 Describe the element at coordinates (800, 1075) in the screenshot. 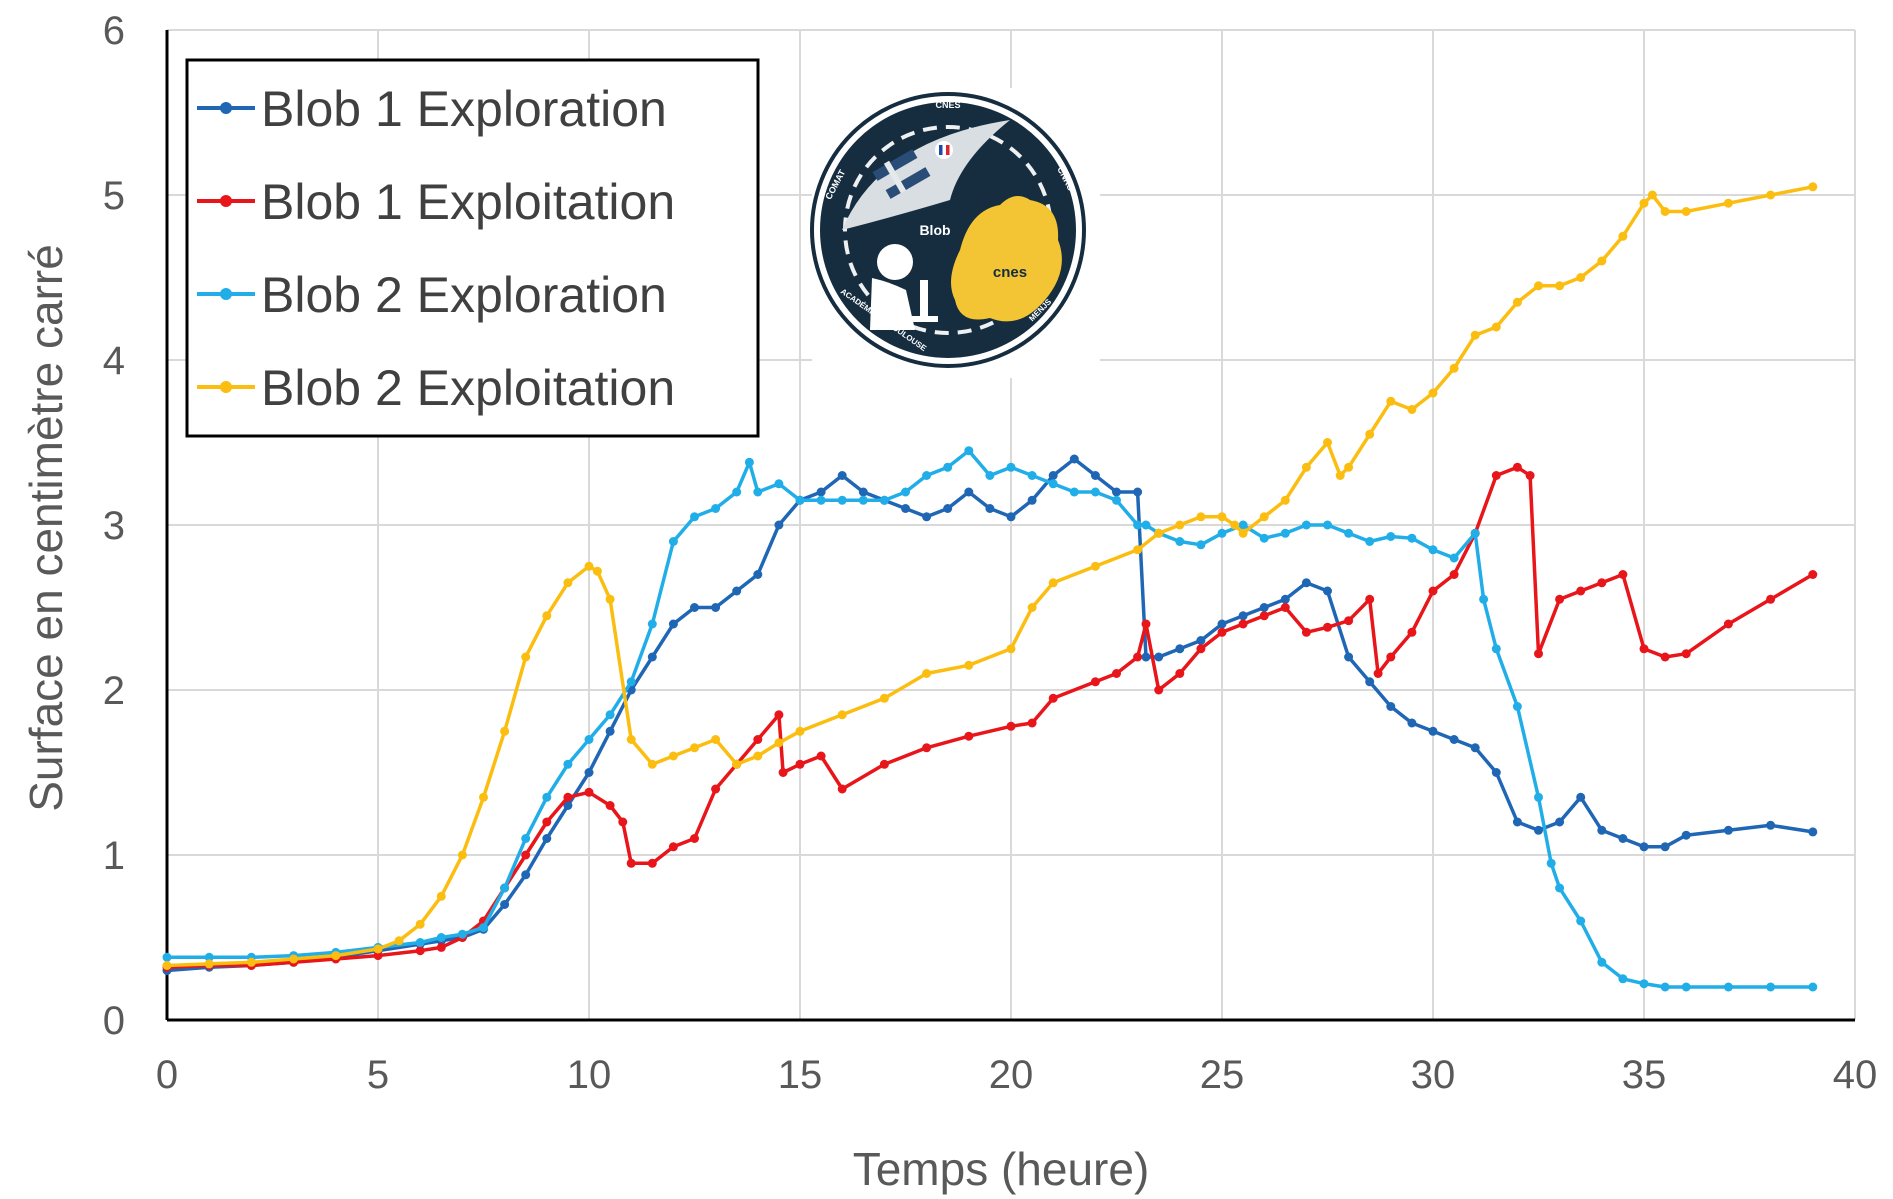

I see `x-tick-label-3: 15` at that location.